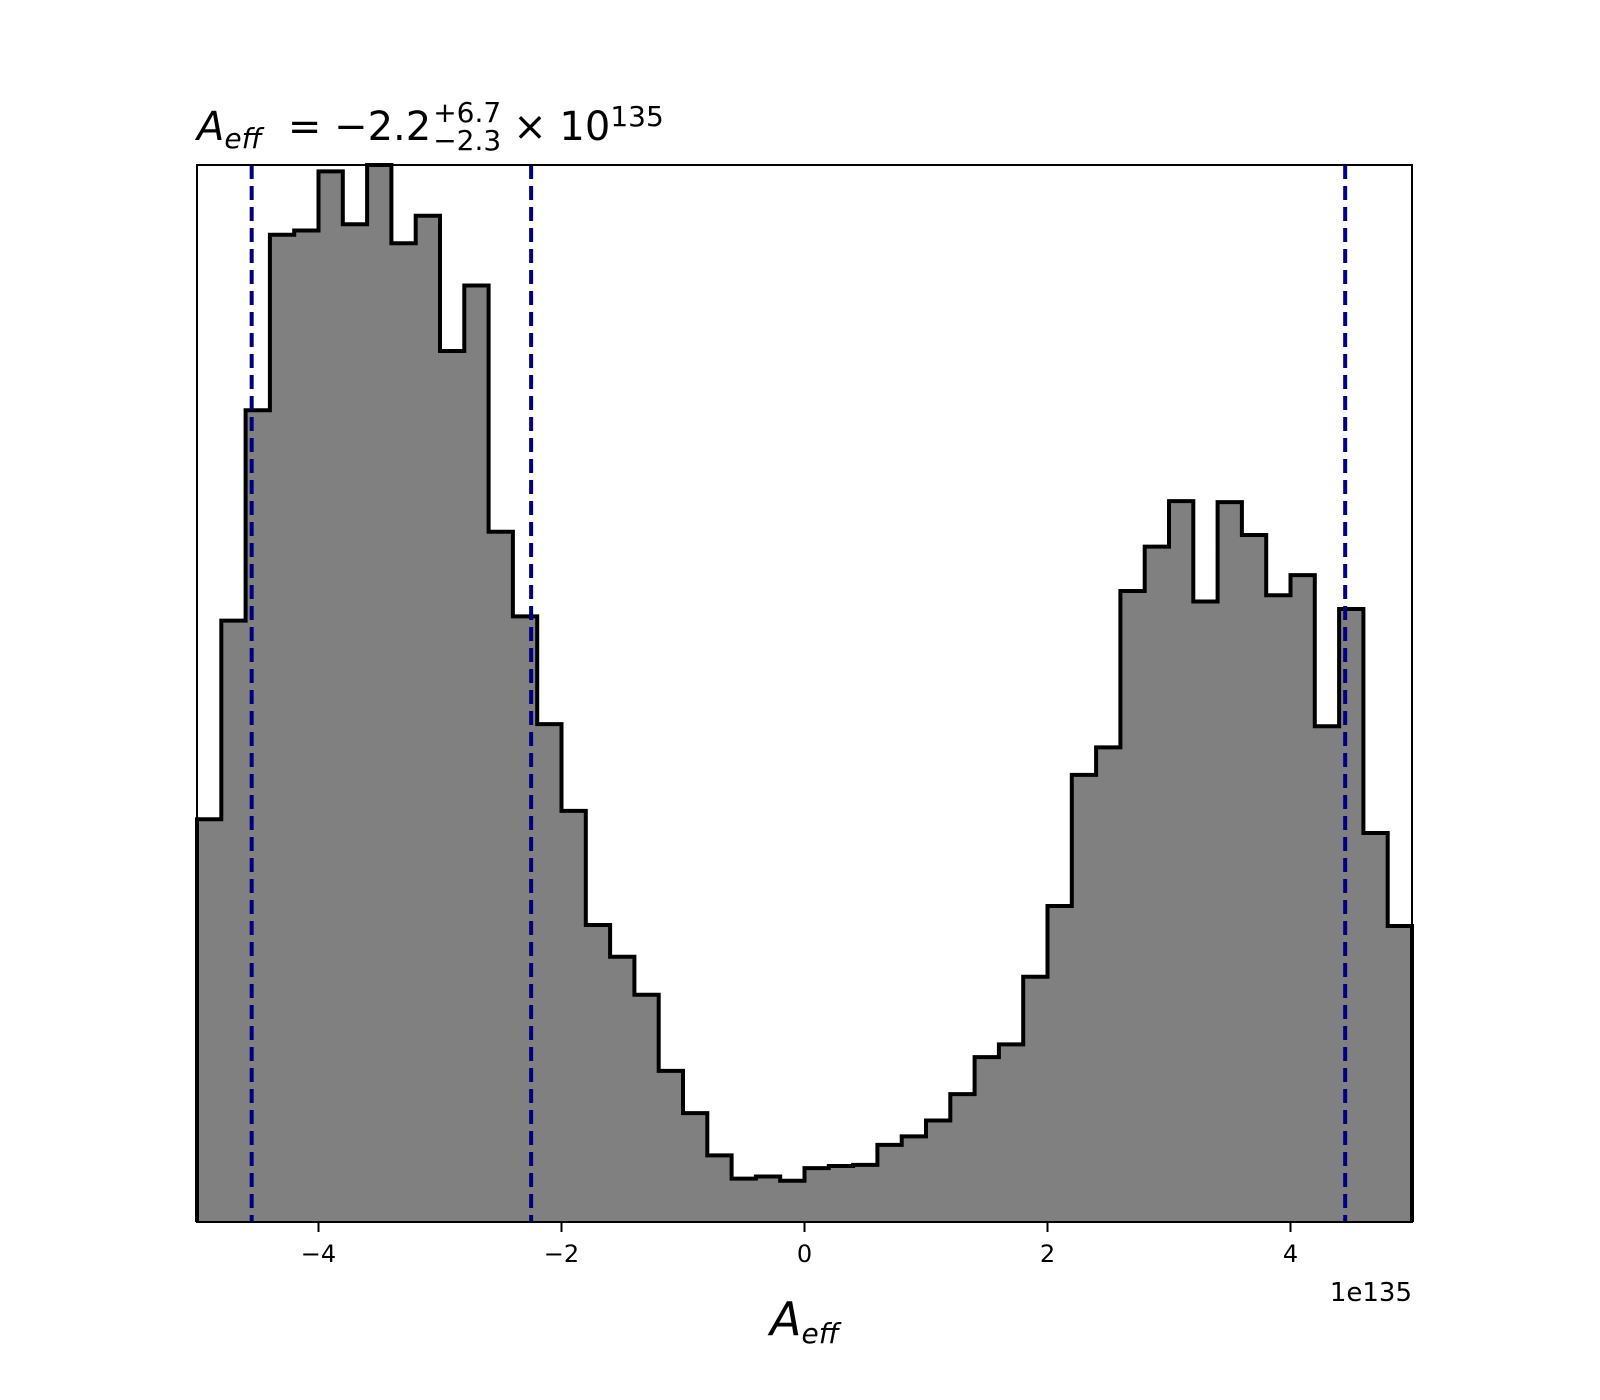  Describe the element at coordinates (784, 1319) in the screenshot. I see `x-axis-label-symbol: A` at that location.